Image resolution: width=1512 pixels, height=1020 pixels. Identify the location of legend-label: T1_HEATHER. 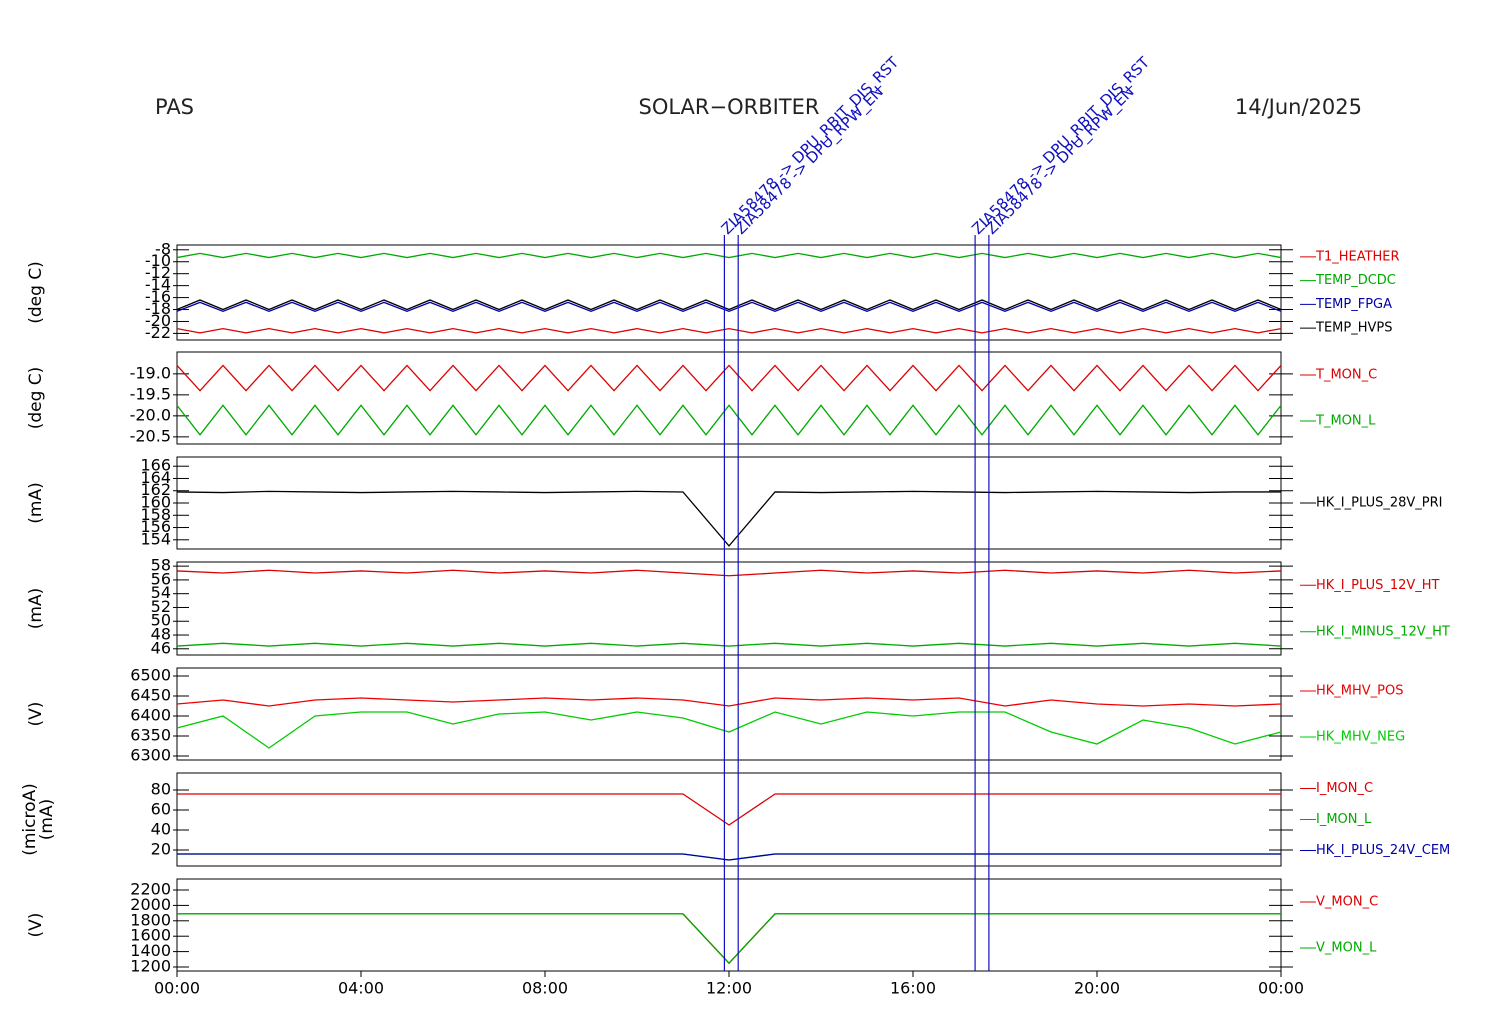
(1357, 256).